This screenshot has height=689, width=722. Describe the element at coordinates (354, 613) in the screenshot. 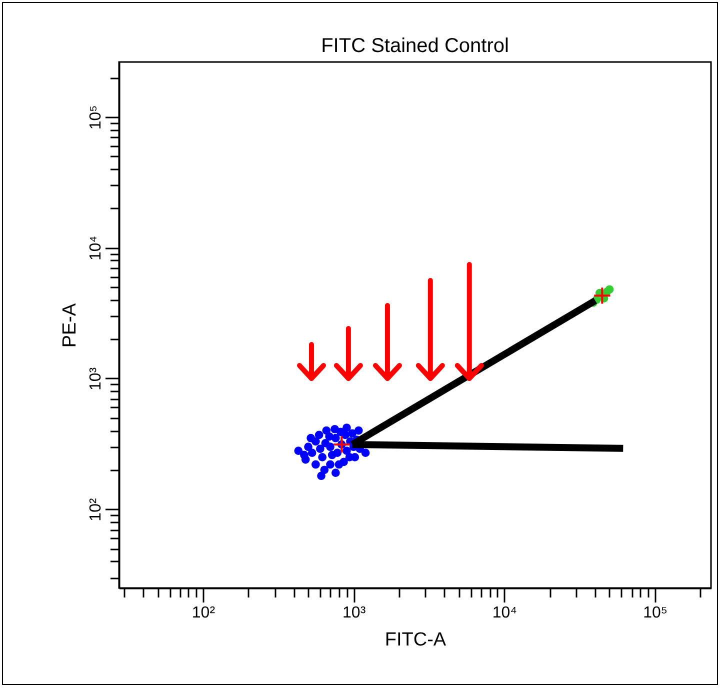

I see `x-tick-label: 10³` at that location.